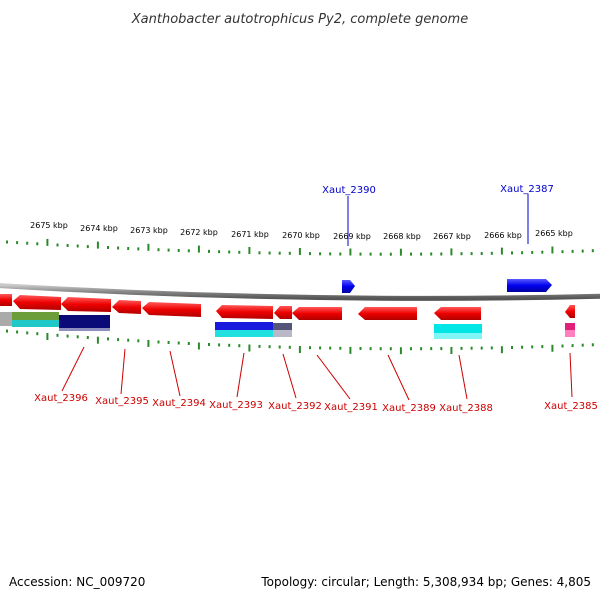  What do you see at coordinates (77, 582) in the screenshot?
I see `accession-text: Accession: NC_009720` at bounding box center [77, 582].